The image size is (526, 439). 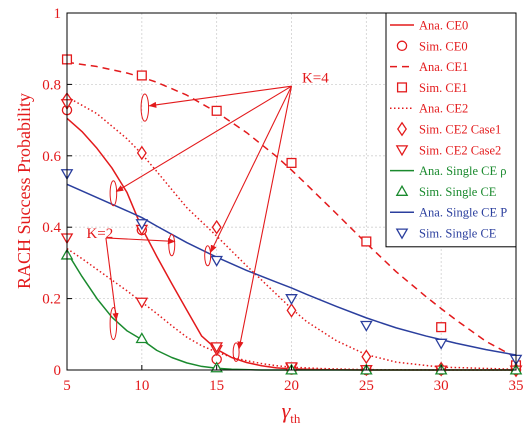 What do you see at coordinates (443, 26) in the screenshot?
I see `legend-label-0: Ana. CE0` at bounding box center [443, 26].